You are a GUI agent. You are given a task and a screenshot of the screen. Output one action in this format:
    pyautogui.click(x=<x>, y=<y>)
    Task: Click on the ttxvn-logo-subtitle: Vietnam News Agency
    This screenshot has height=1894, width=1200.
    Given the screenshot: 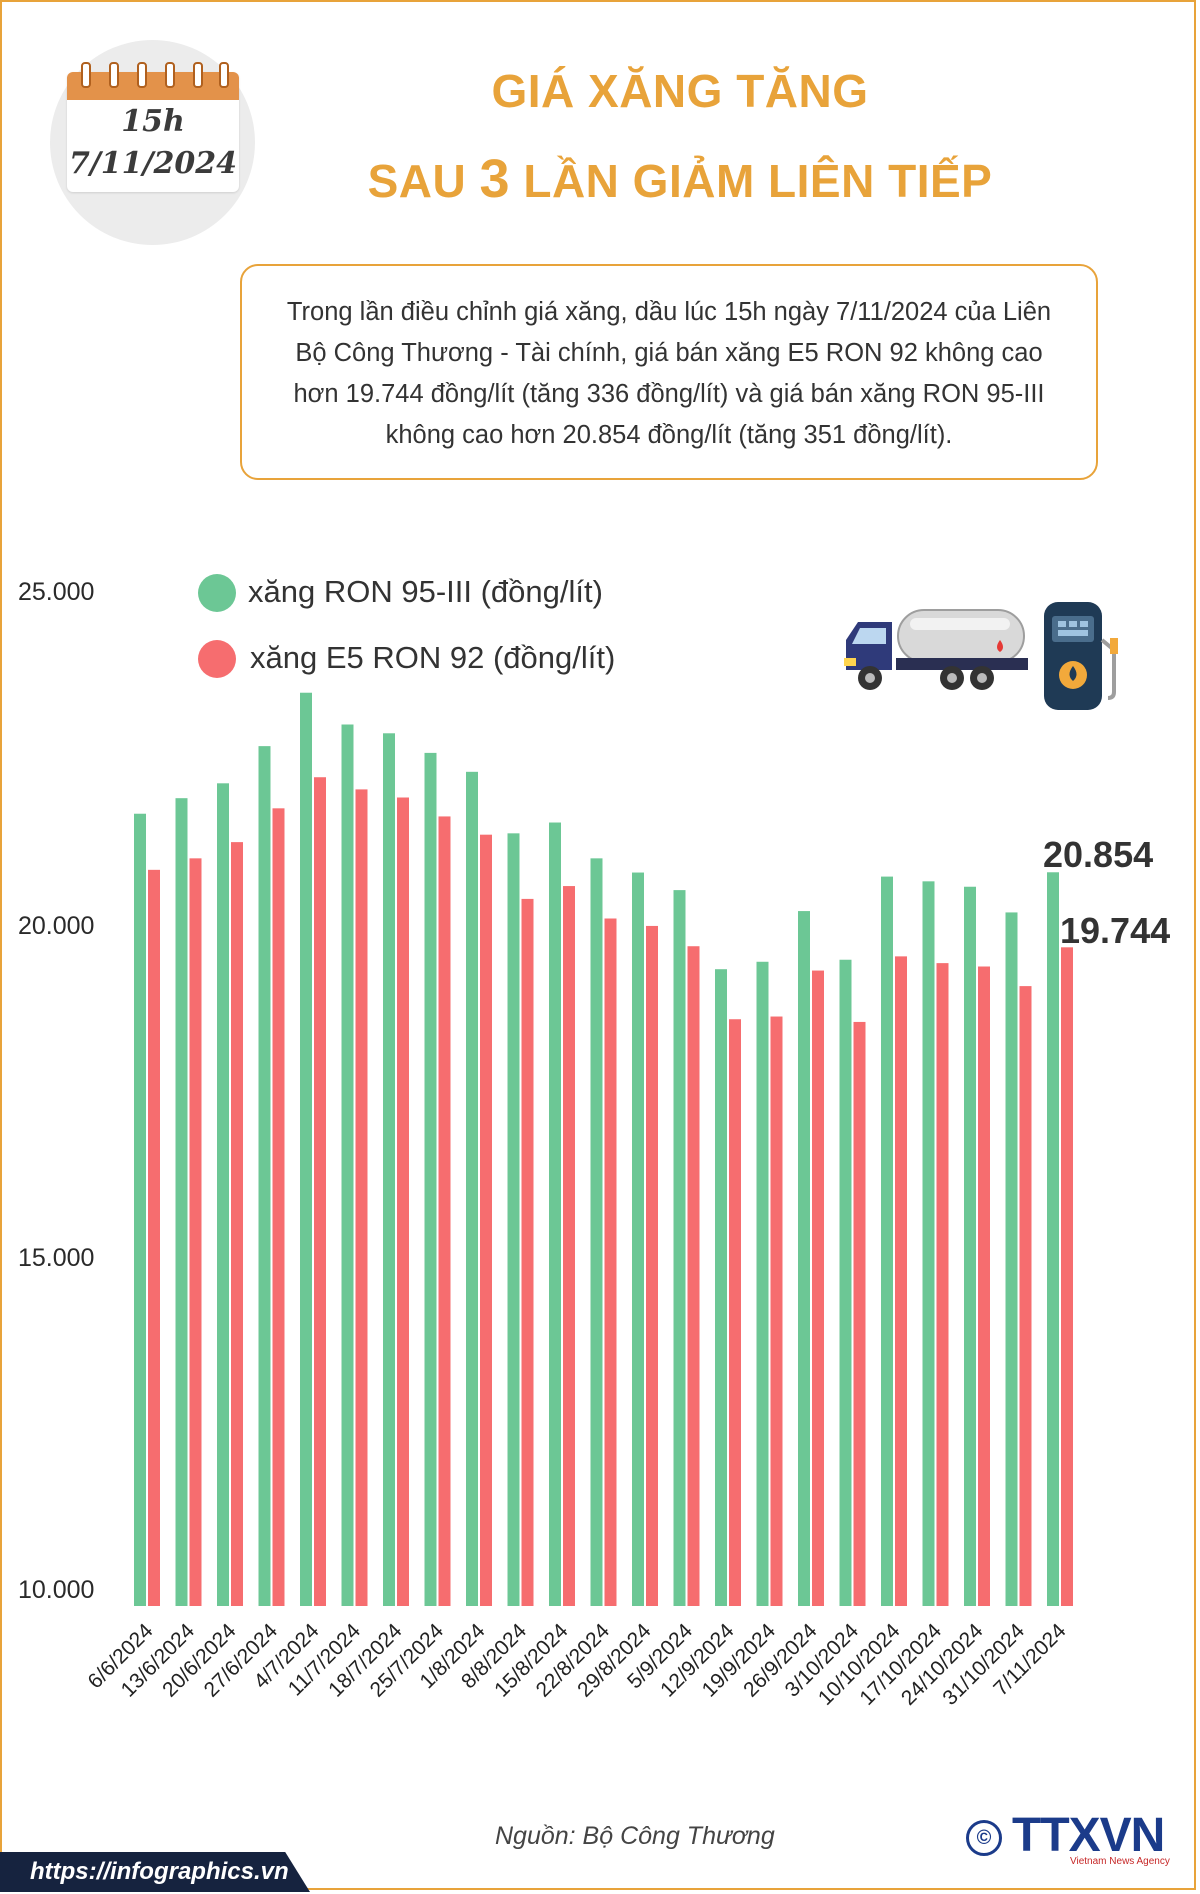 What is the action you would take?
    pyautogui.click(x=1120, y=1861)
    